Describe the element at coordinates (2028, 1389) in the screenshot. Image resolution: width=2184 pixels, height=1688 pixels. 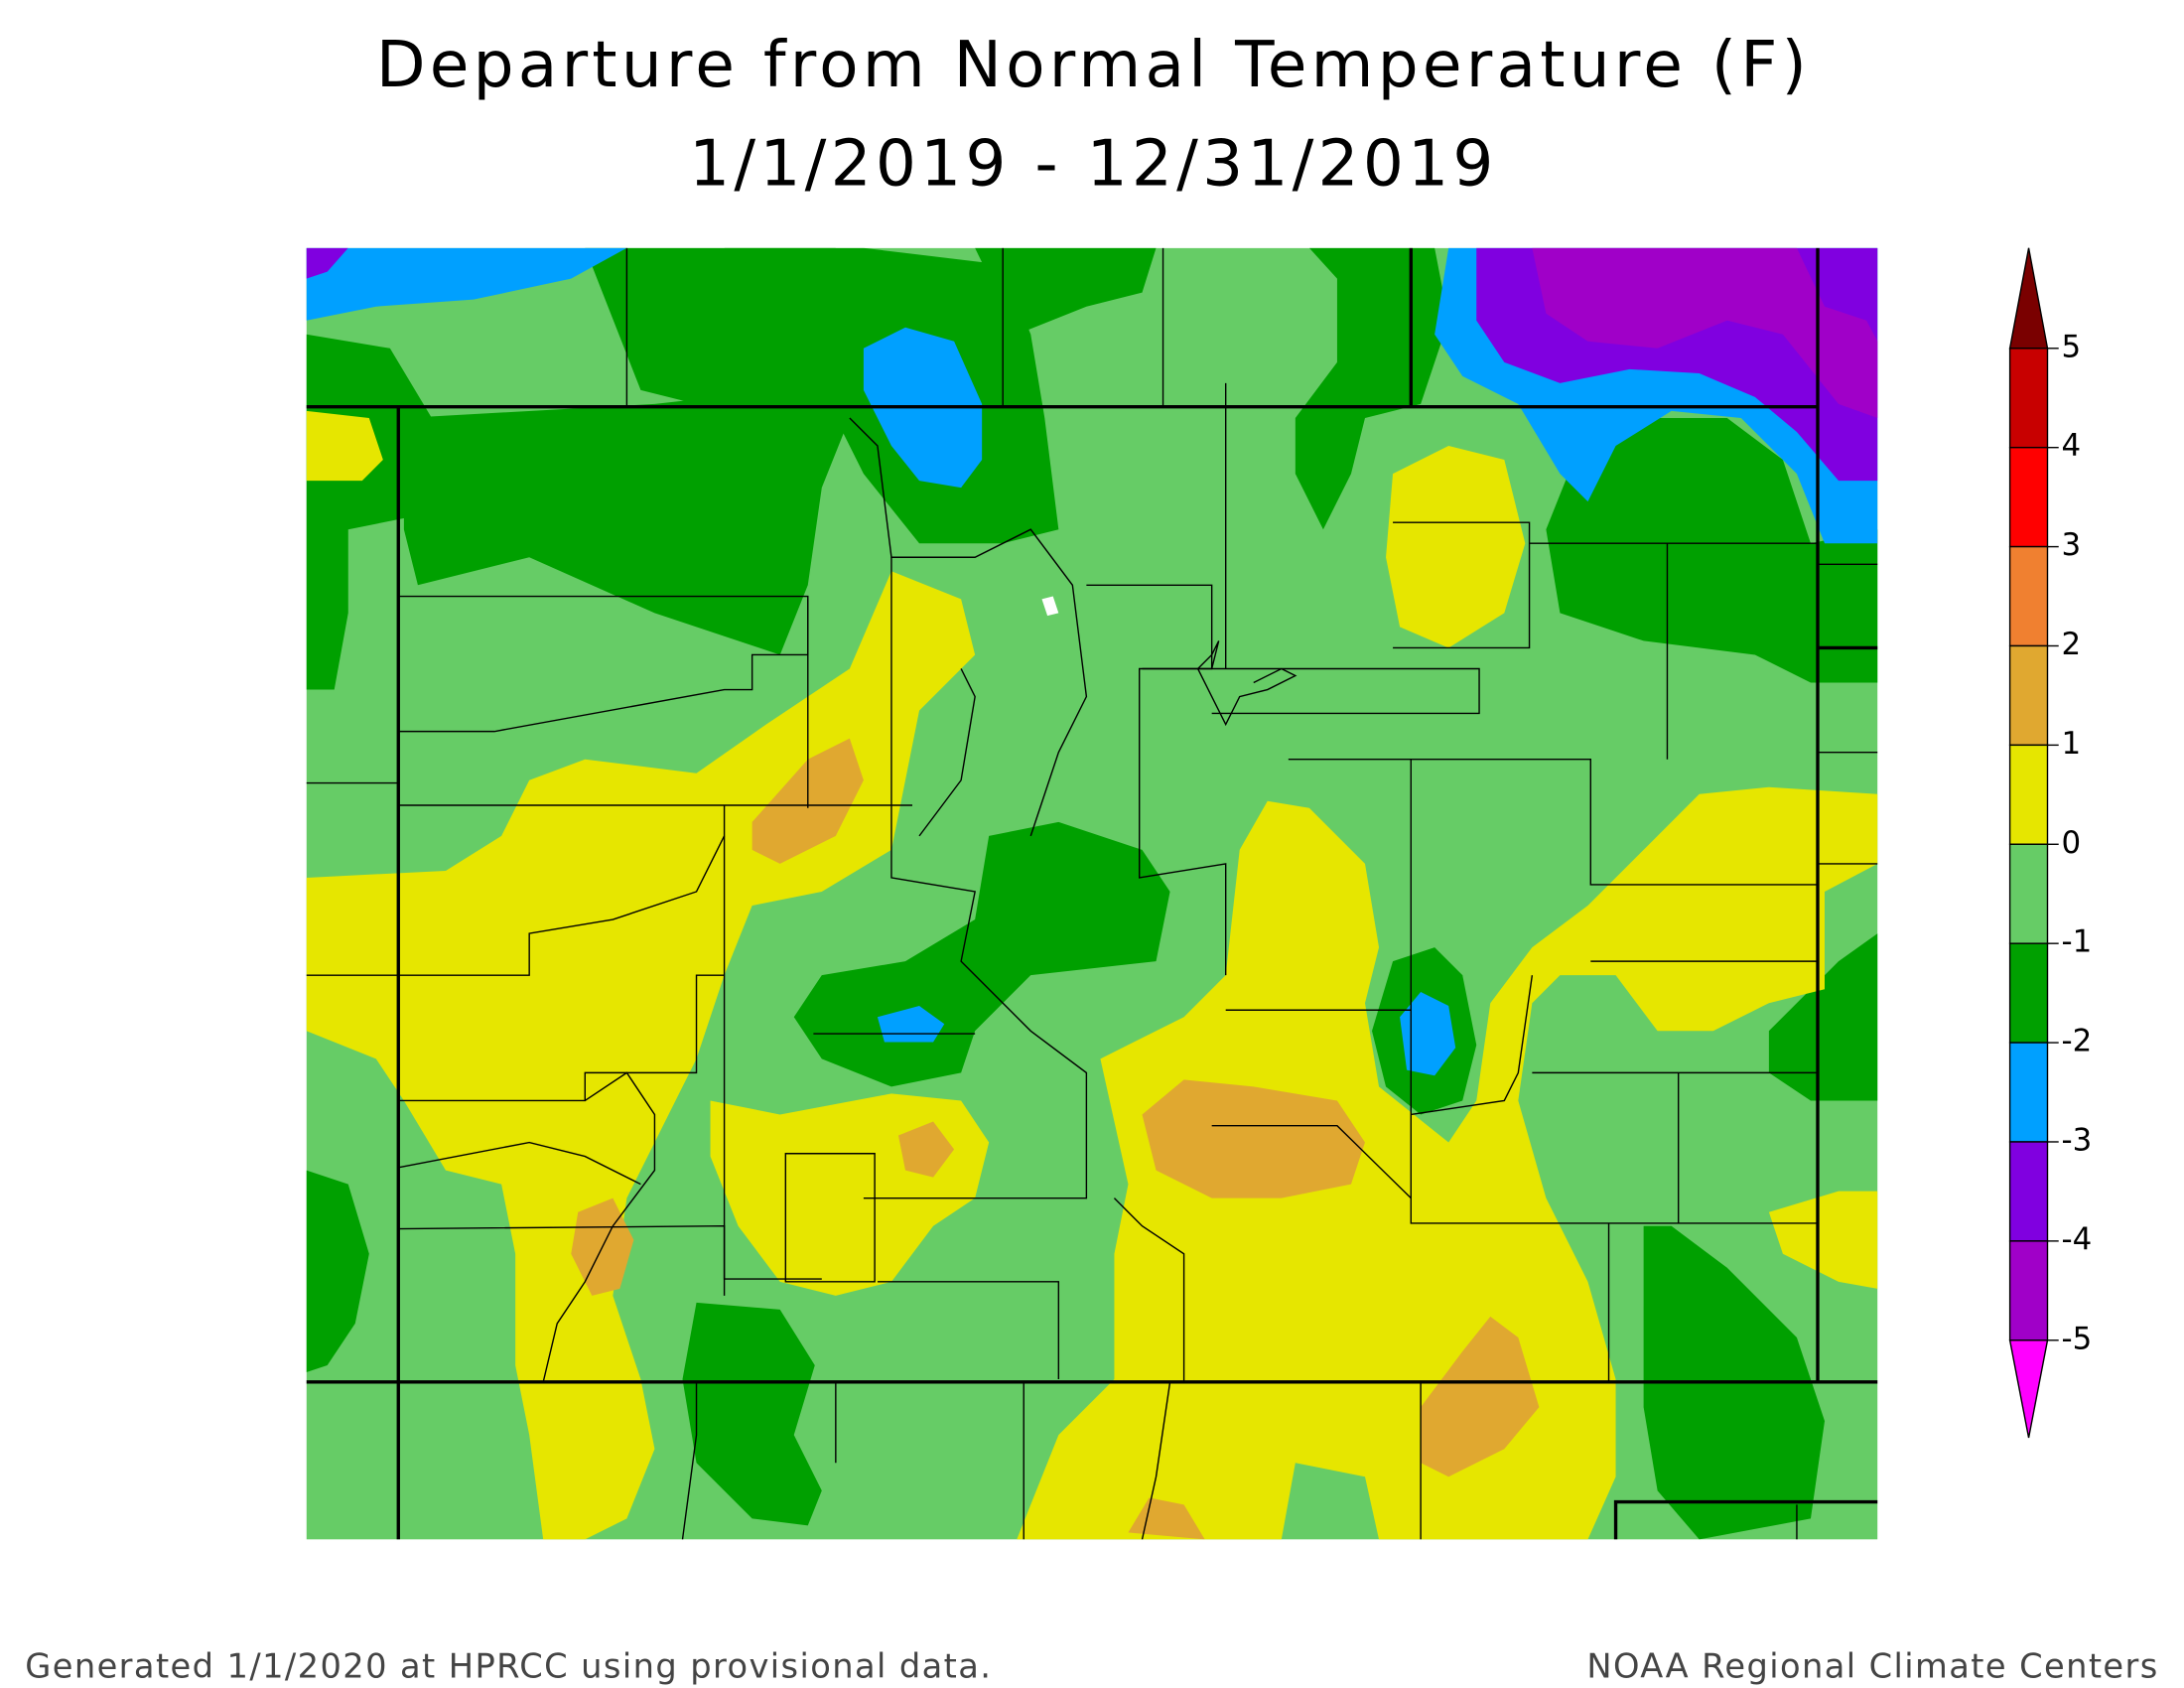
I see `legend-arrow-bottom` at that location.